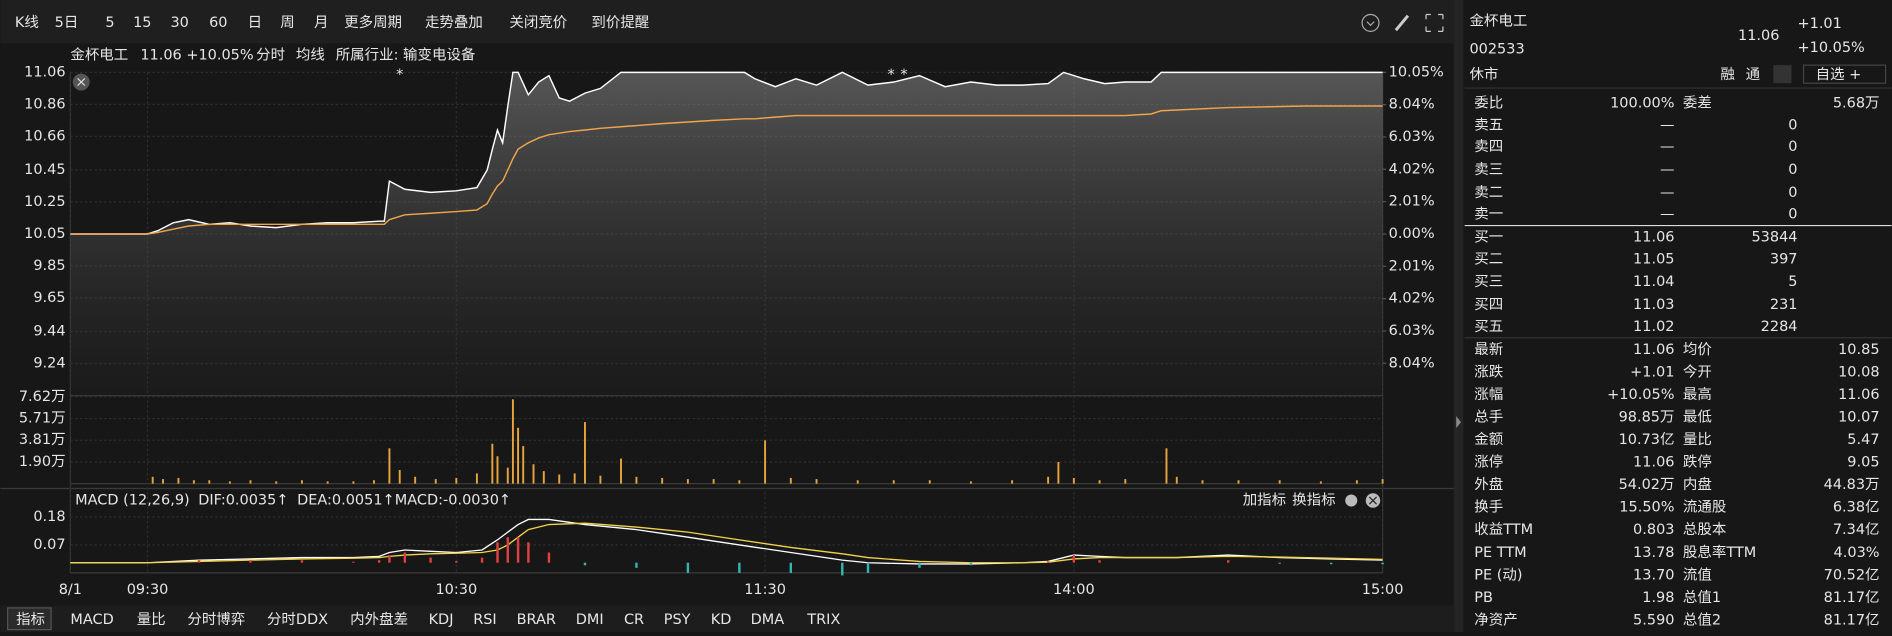 Image resolution: width=1892 pixels, height=636 pixels. What do you see at coordinates (1653, 327) in the screenshot?
I see `bid-price: 11.02` at bounding box center [1653, 327].